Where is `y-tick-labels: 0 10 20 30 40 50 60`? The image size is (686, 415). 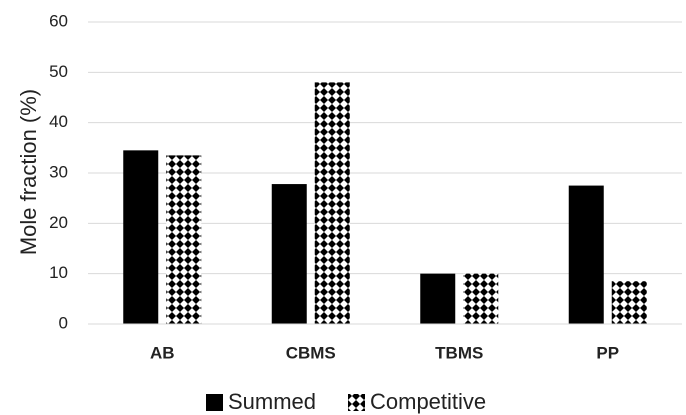 y-tick-labels: 0 10 20 30 40 50 60 is located at coordinates (58, 171).